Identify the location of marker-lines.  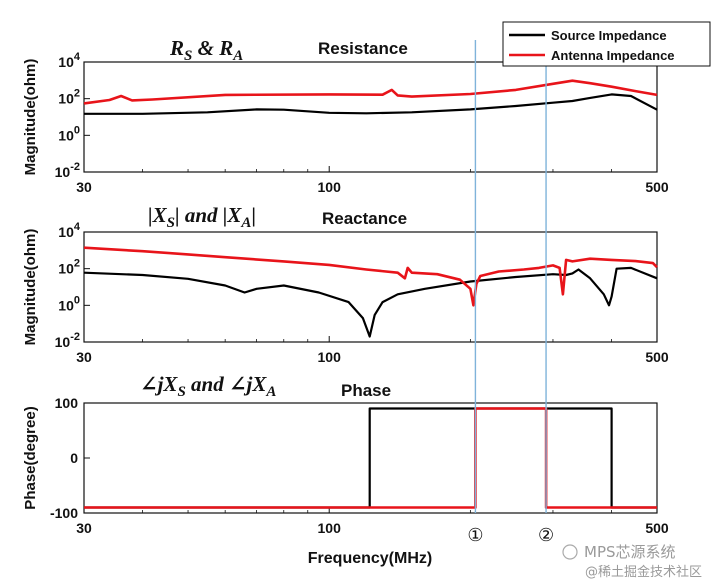
(510, 276).